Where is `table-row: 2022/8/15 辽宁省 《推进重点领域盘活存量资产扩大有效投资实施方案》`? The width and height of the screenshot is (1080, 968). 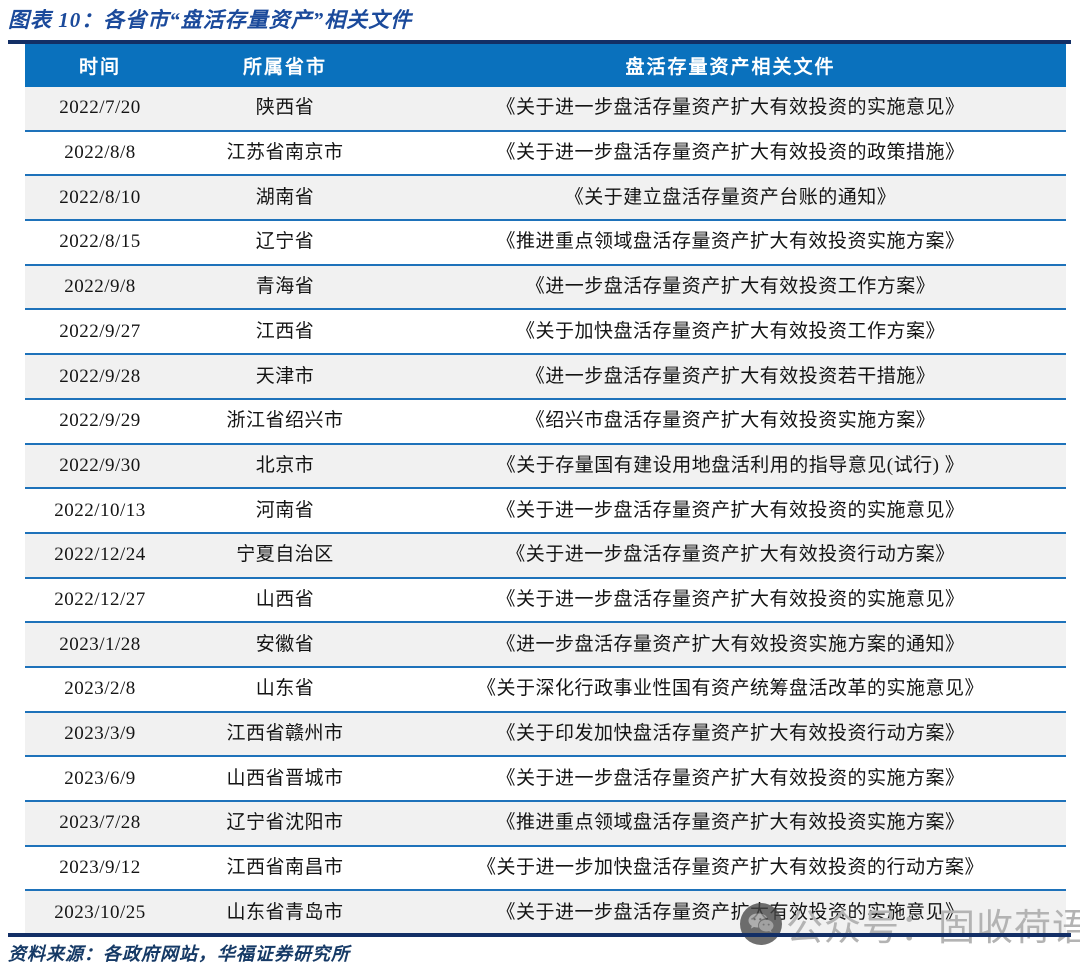
table-row: 2022/8/15 辽宁省 《推进重点领域盘活存量资产扩大有效投资实施方案》 is located at coordinates (545, 241).